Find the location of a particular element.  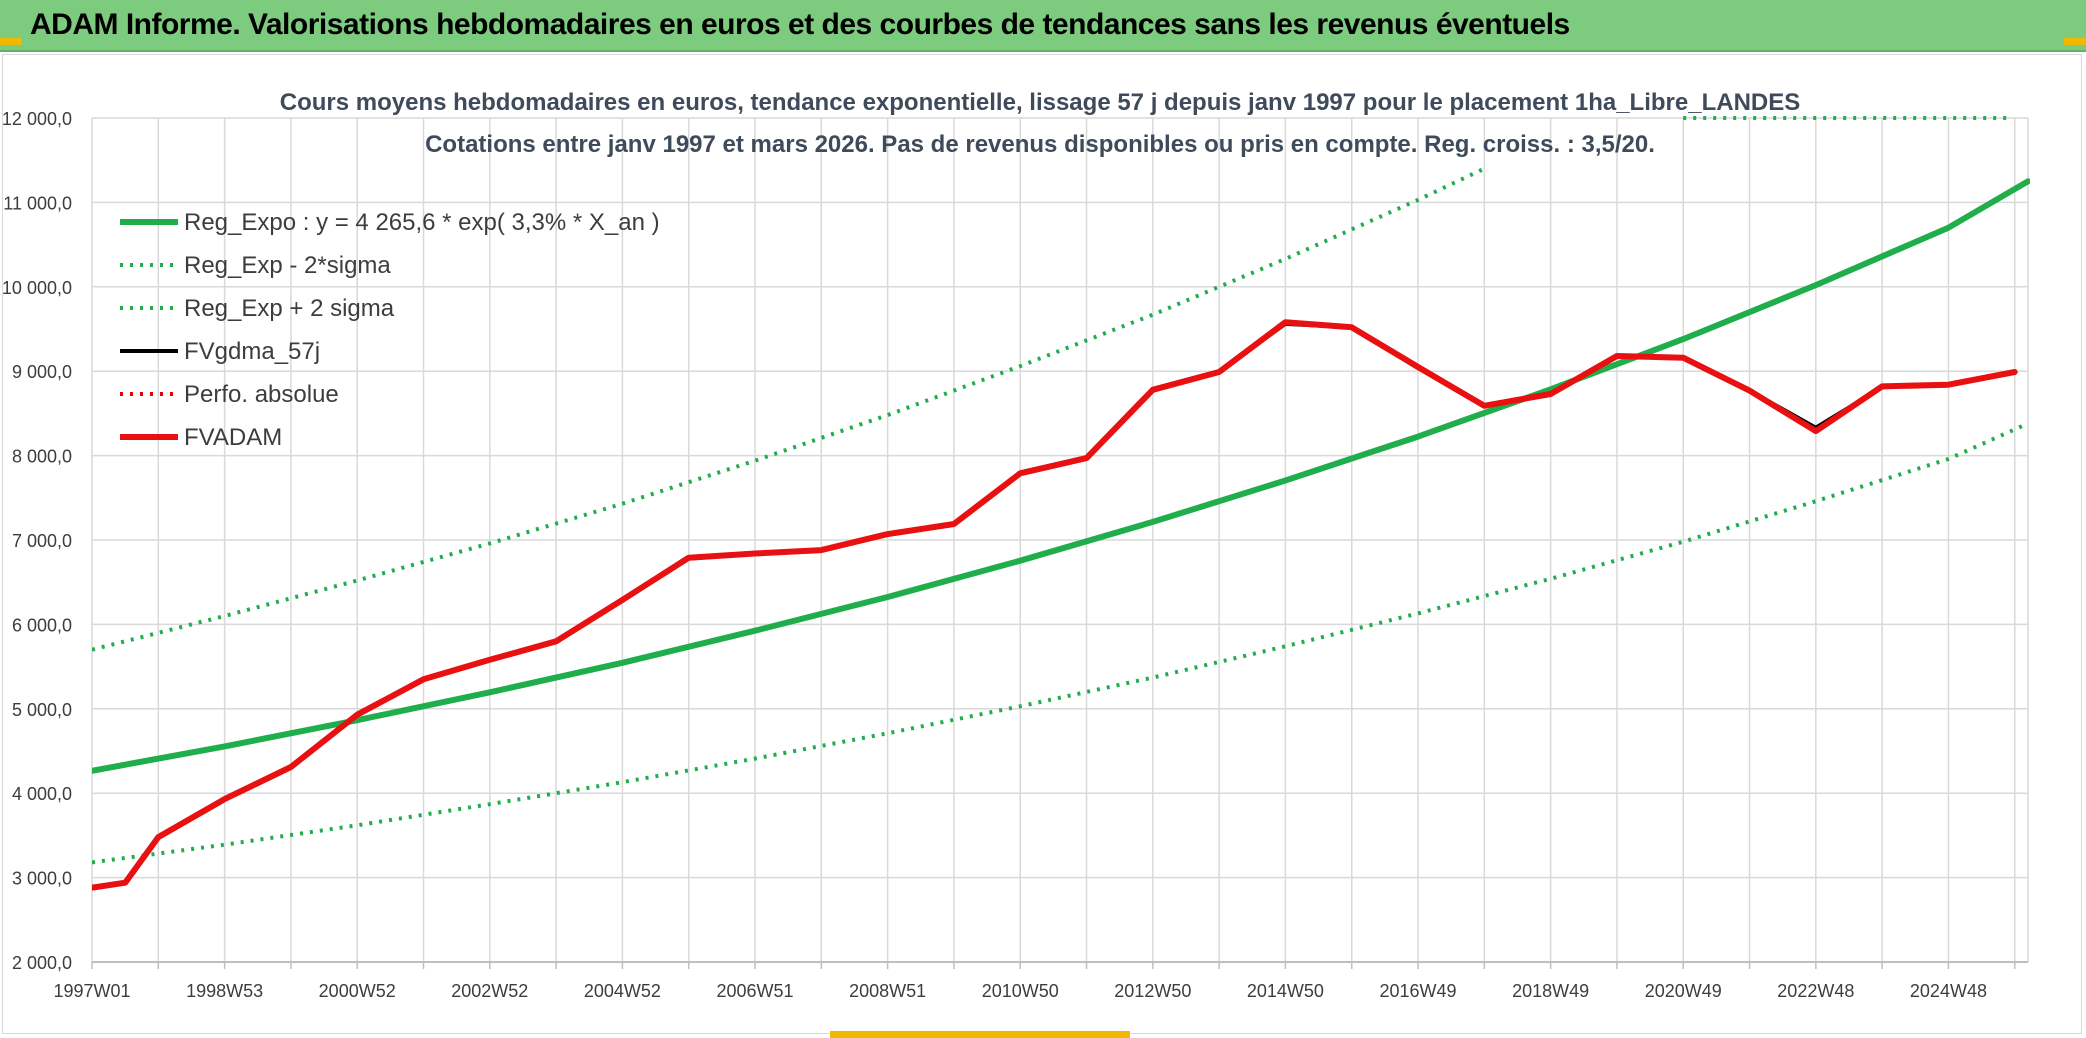

x-tick-label: 2024W48 is located at coordinates (1948, 991).